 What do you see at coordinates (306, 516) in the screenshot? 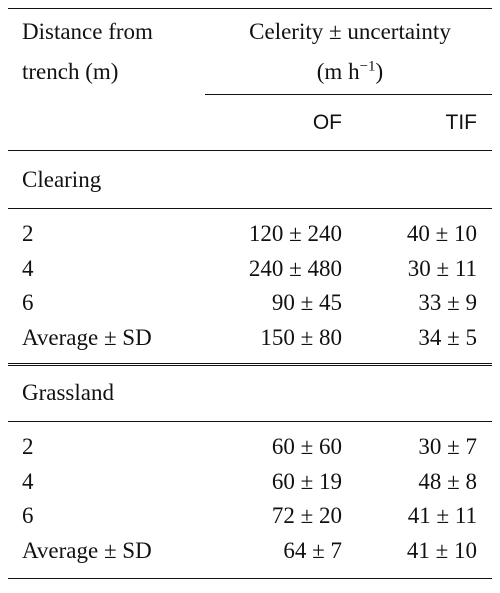
I see `cell-of: 72 ± 20` at bounding box center [306, 516].